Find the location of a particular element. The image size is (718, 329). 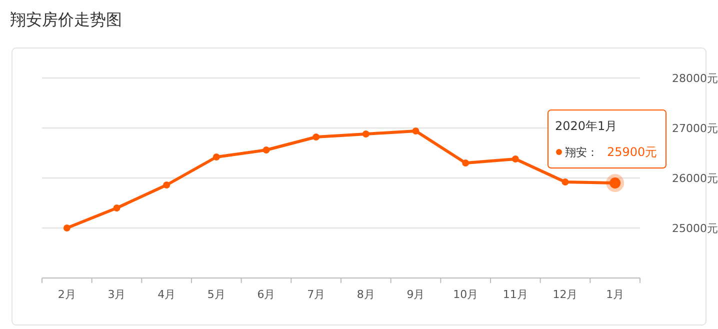

y-tick-label: 26000元 is located at coordinates (695, 178).